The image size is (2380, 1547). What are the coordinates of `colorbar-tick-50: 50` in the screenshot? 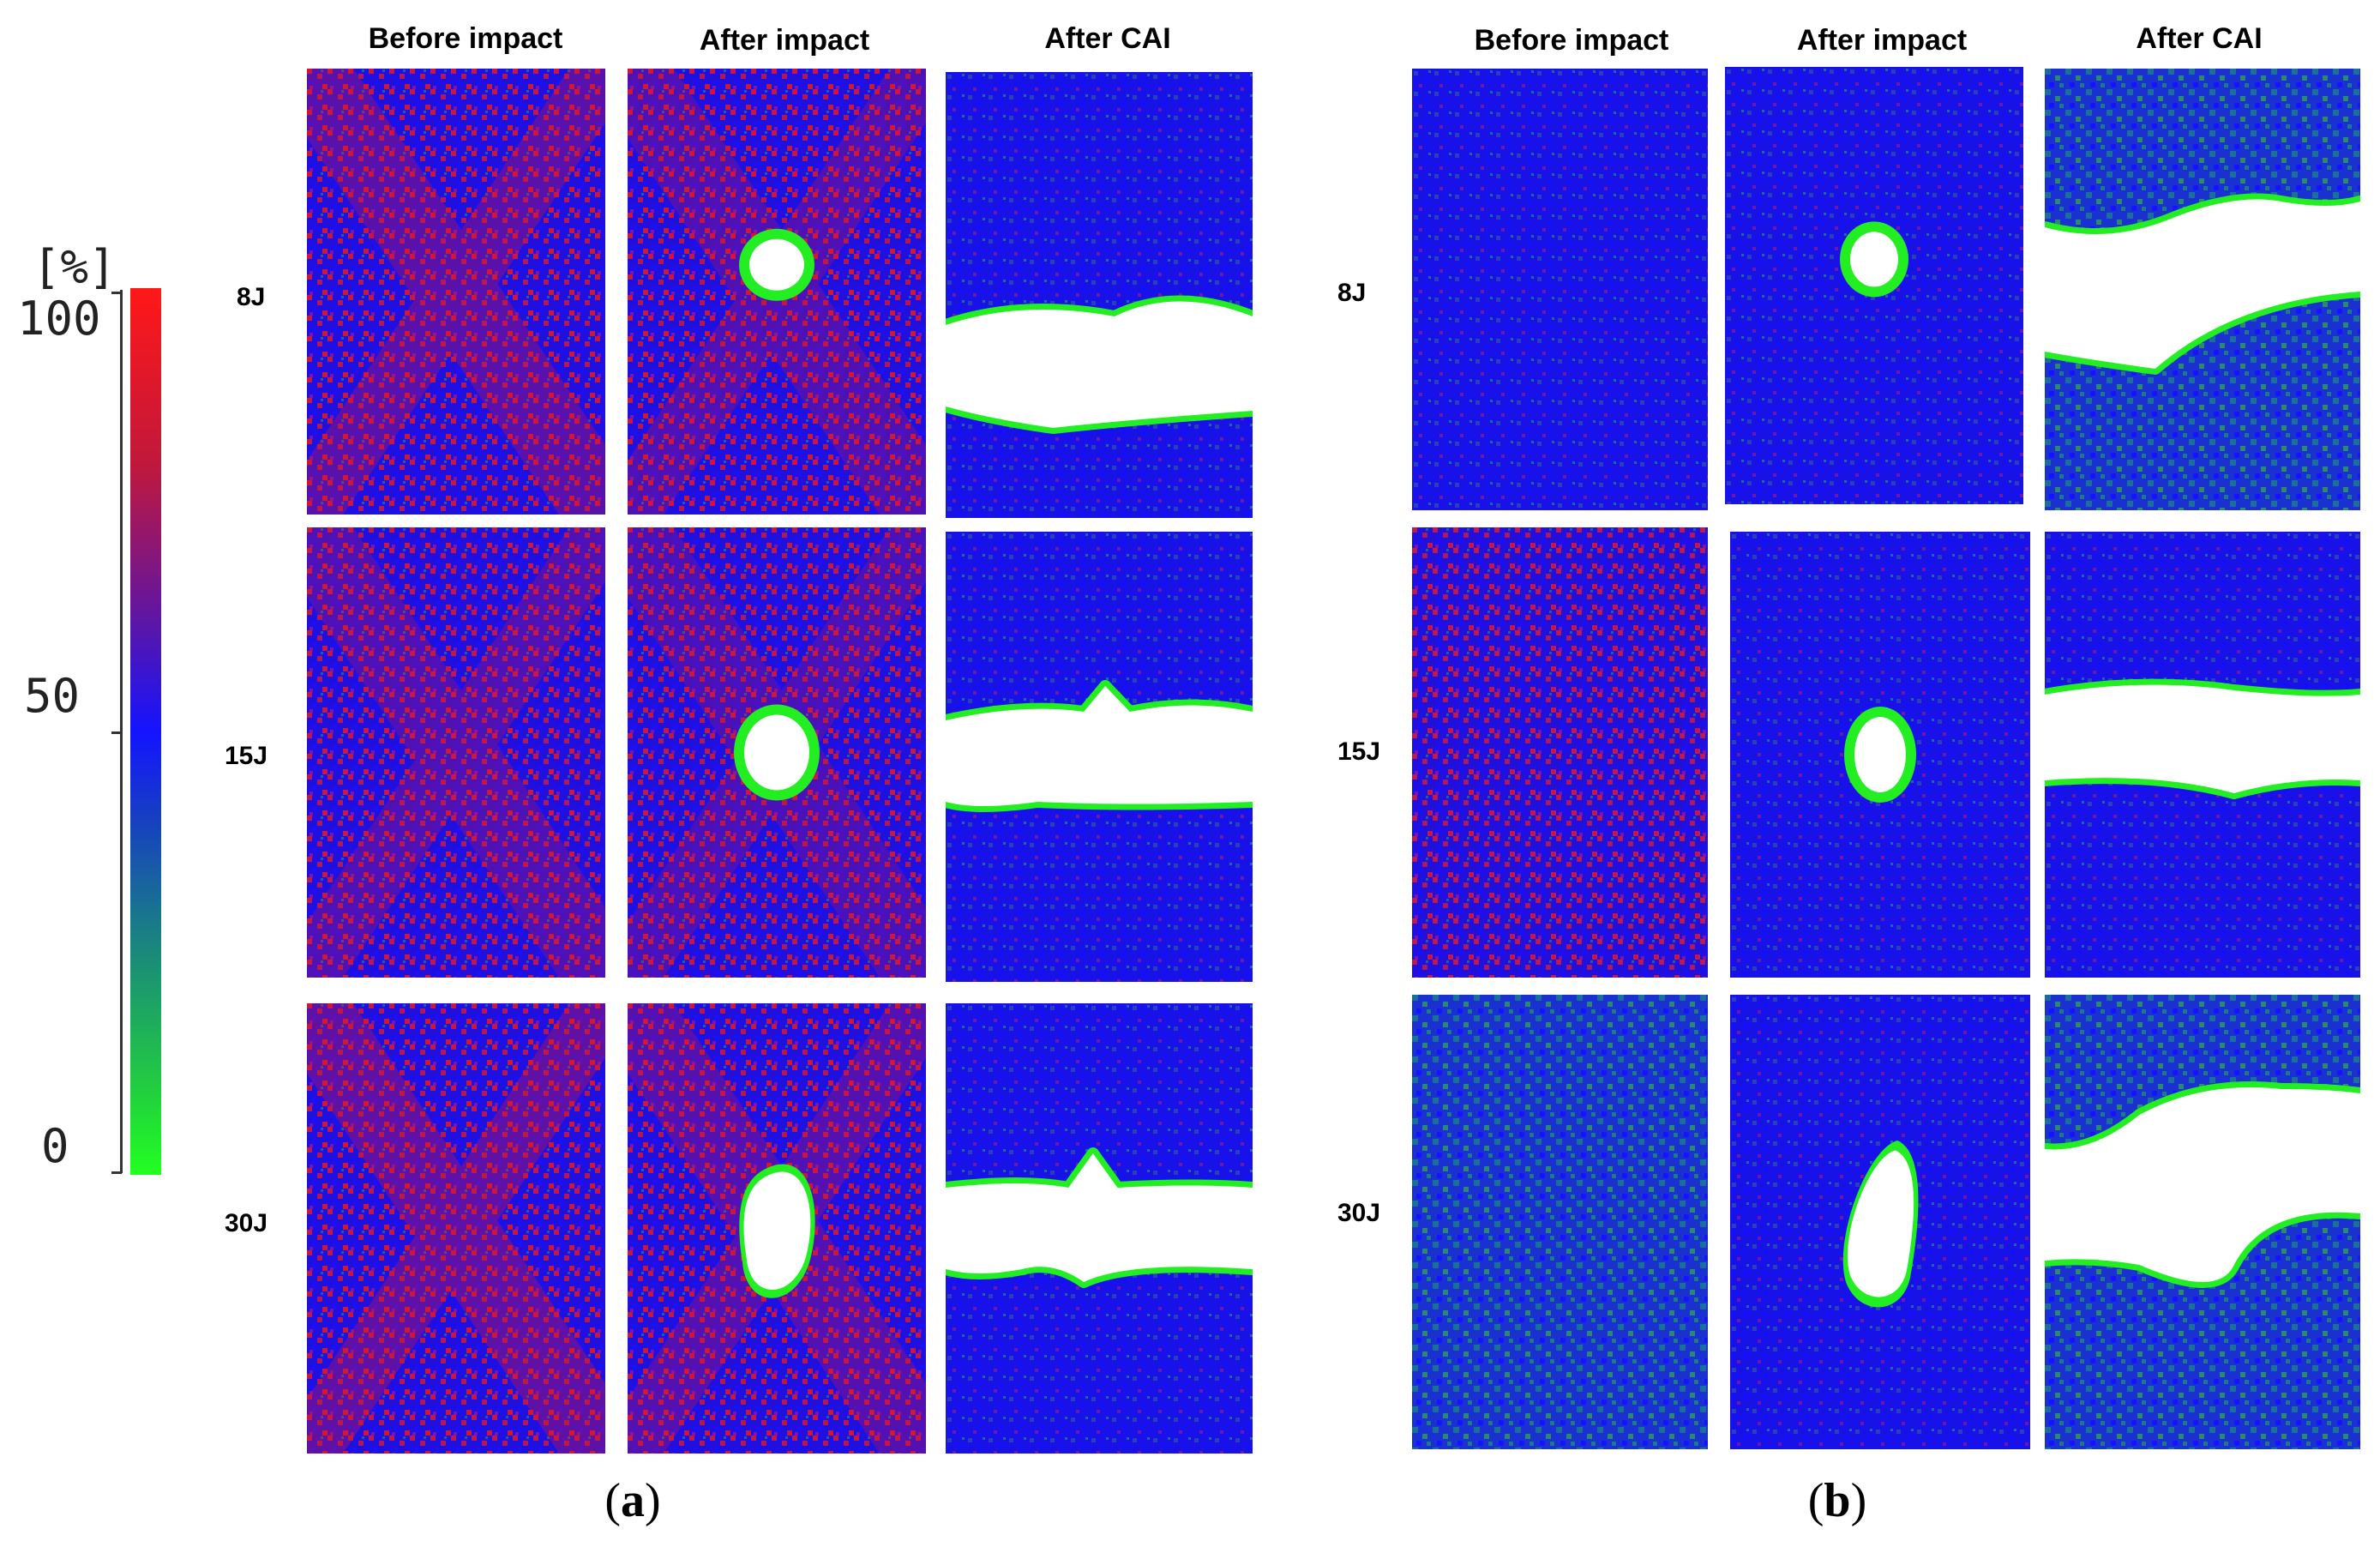 It's located at (53, 696).